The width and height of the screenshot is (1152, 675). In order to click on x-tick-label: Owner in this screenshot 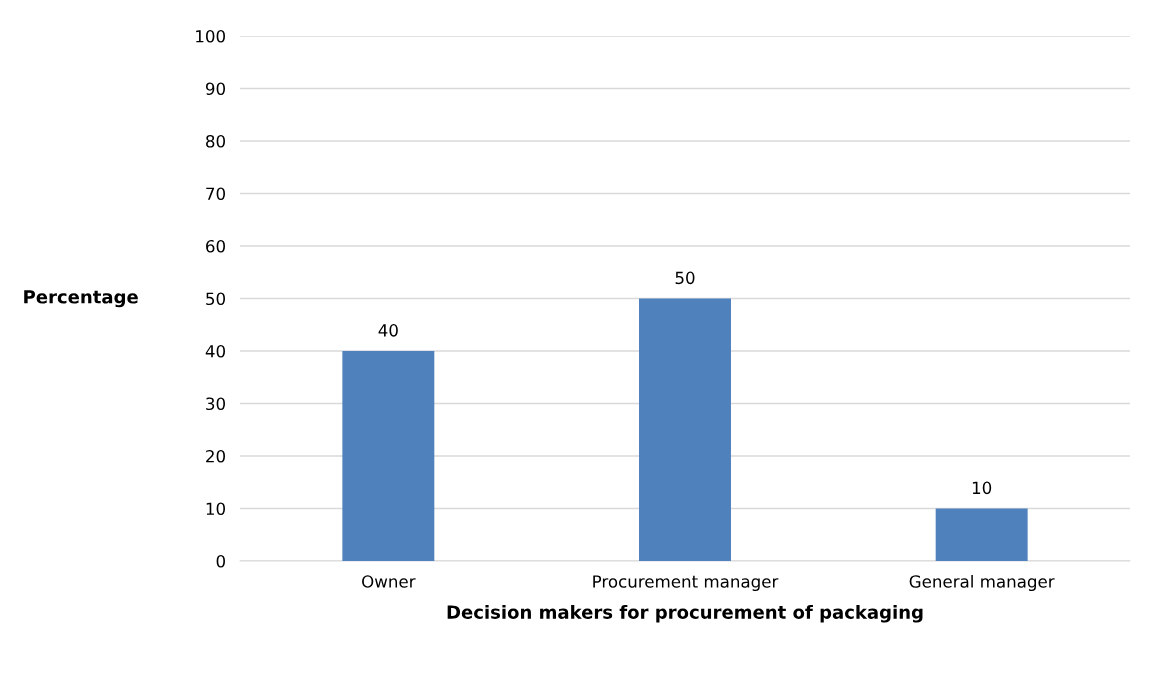, I will do `click(389, 581)`.